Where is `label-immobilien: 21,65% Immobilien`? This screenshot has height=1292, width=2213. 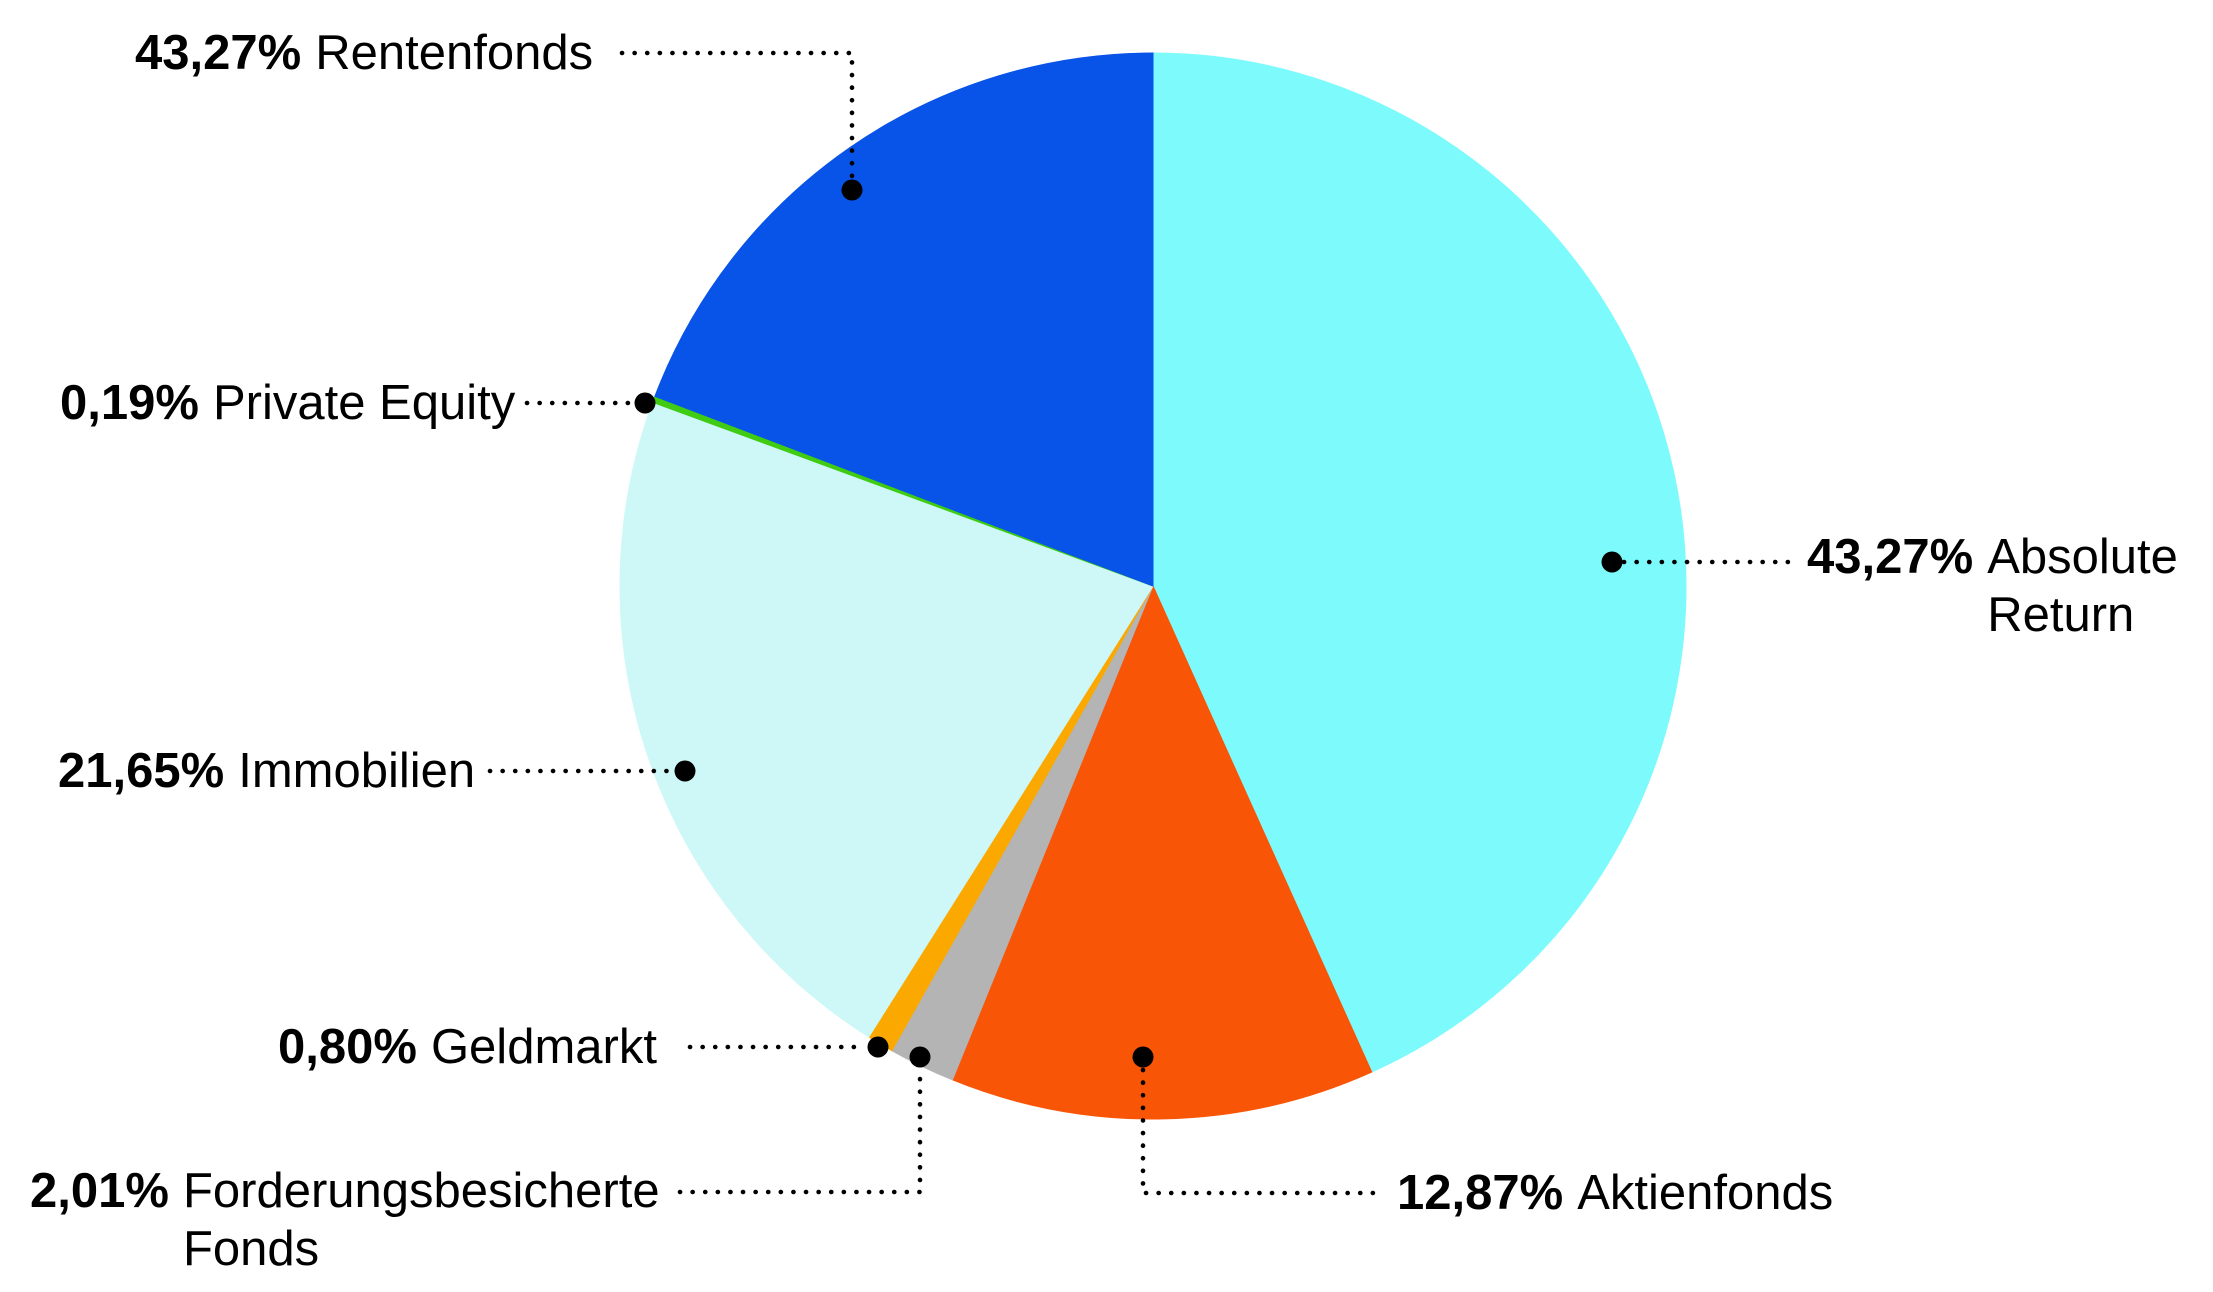
label-immobilien: 21,65% Immobilien is located at coordinates (266, 771).